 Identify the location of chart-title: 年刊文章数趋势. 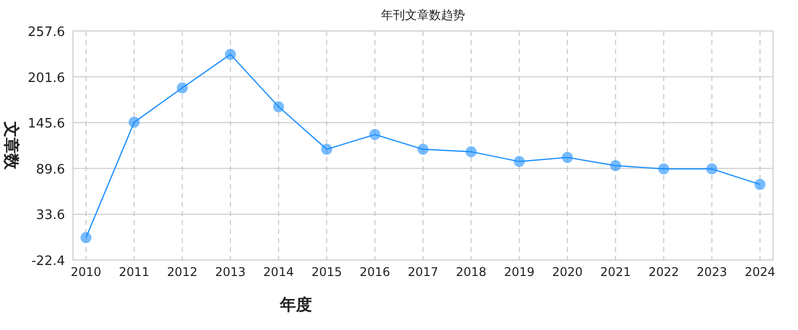
(423, 15).